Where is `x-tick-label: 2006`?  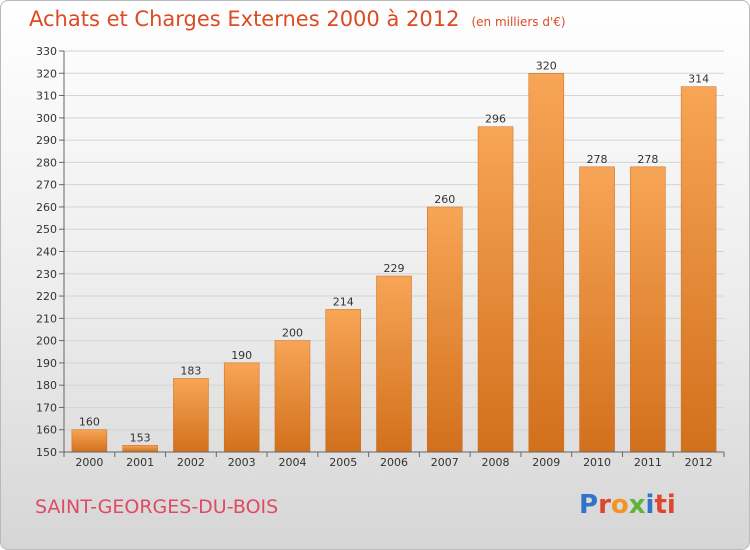
x-tick-label: 2006 is located at coordinates (394, 462).